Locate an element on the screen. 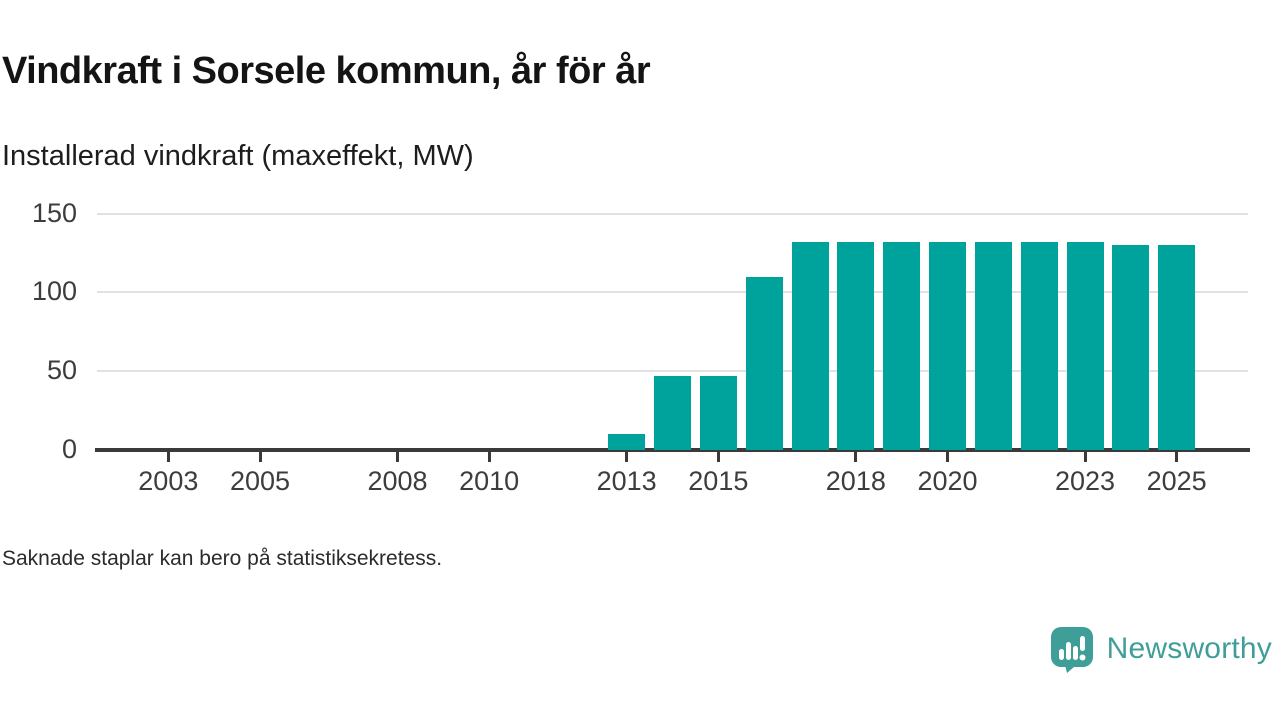 The width and height of the screenshot is (1280, 720). x-tick-2010 is located at coordinates (489, 457).